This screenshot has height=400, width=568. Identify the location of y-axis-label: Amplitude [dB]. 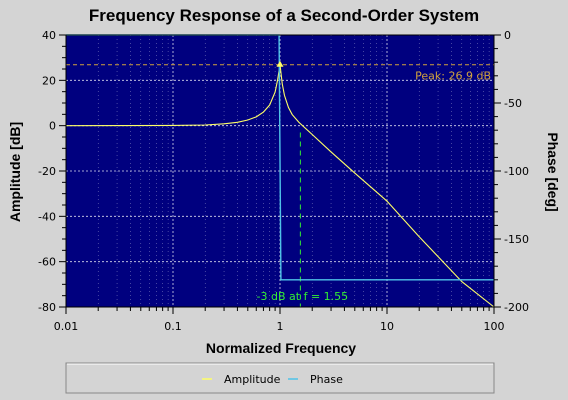
(15, 172).